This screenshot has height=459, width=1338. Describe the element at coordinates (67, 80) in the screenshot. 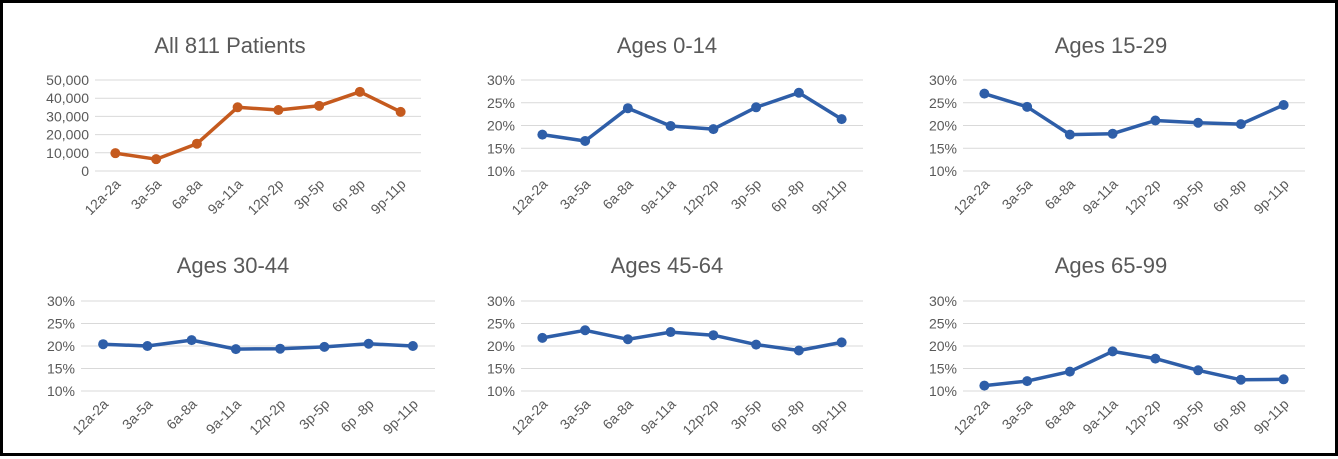

I see `y-tick-label: 50,000` at that location.